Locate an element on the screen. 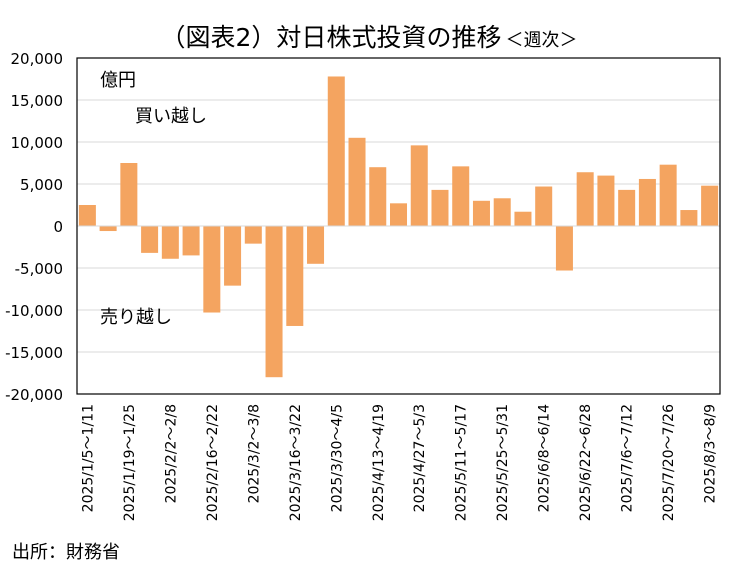  y-tick-label: -10,000 is located at coordinates (34, 311).